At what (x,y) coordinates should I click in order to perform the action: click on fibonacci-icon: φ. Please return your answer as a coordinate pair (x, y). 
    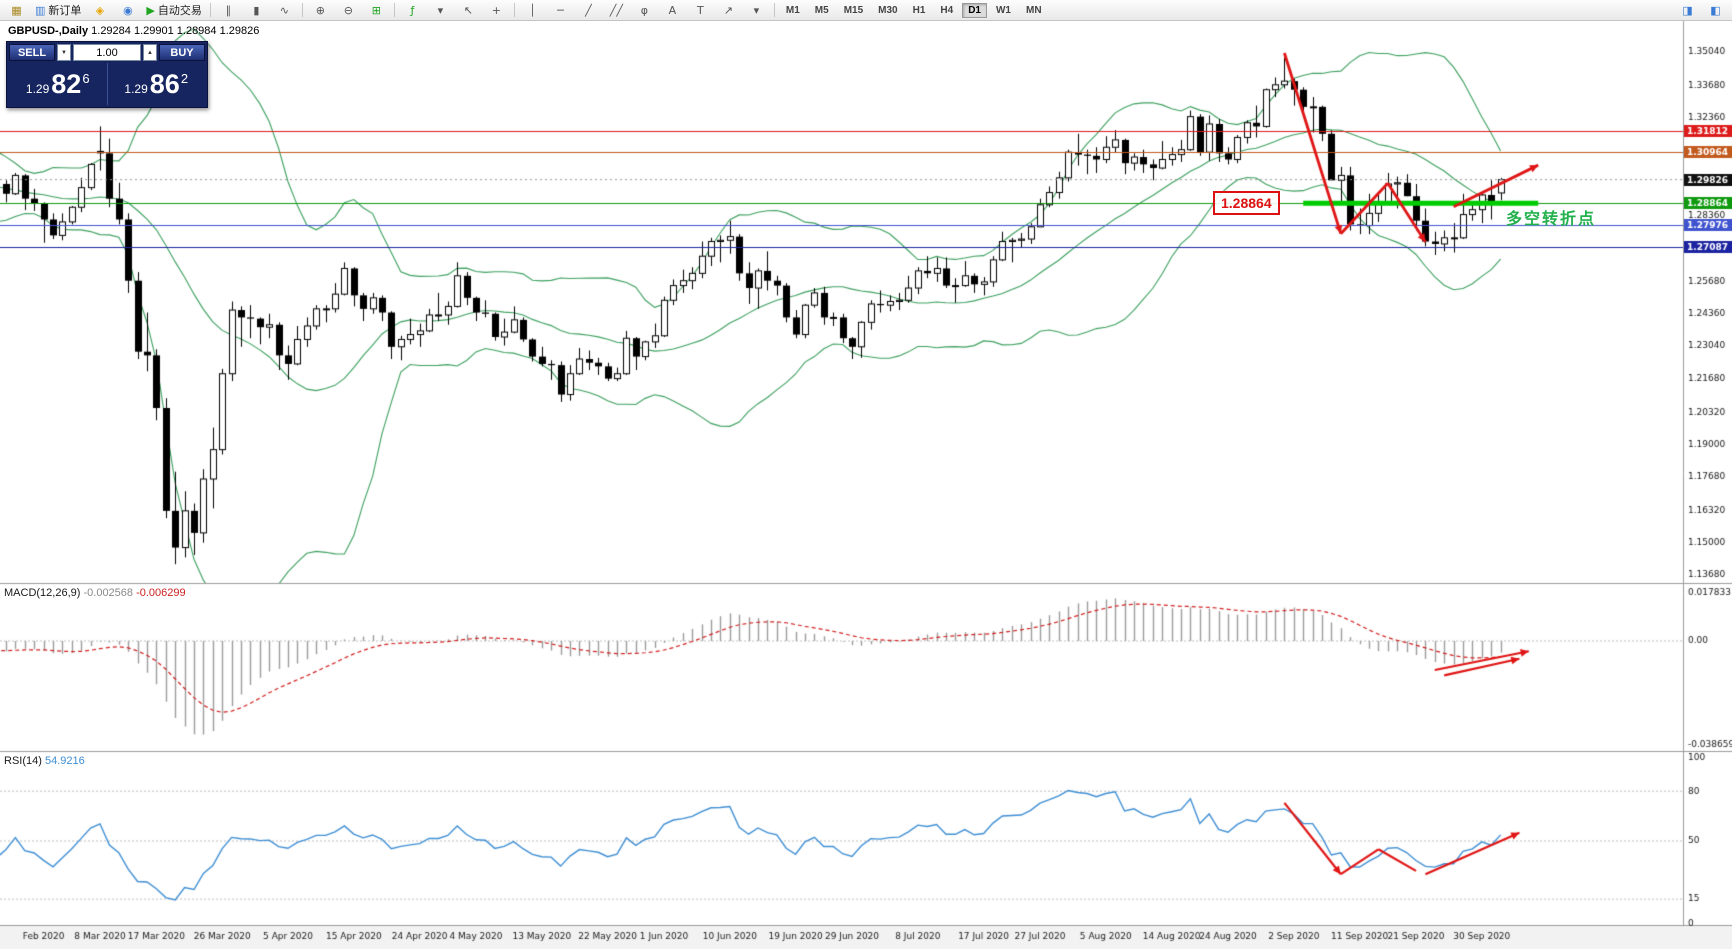
    Looking at the image, I should click on (644, 10).